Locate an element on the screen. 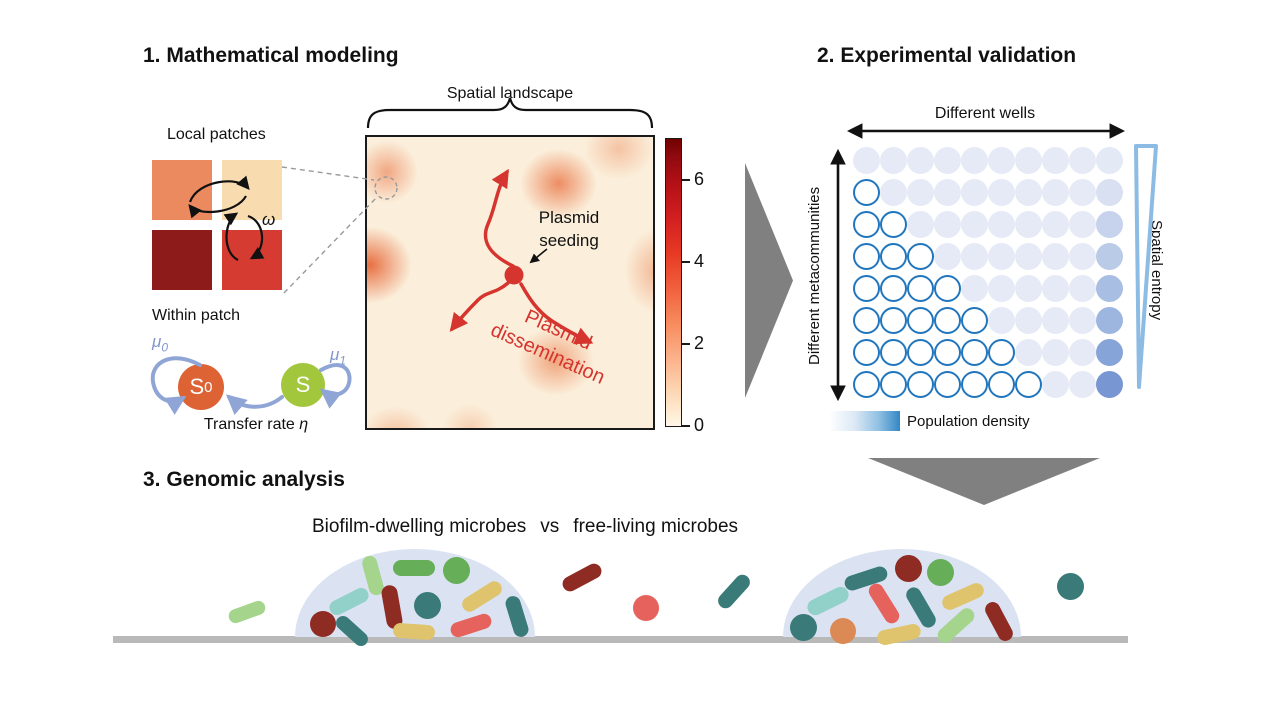 The width and height of the screenshot is (1270, 714). omega-label: ω is located at coordinates (269, 219).